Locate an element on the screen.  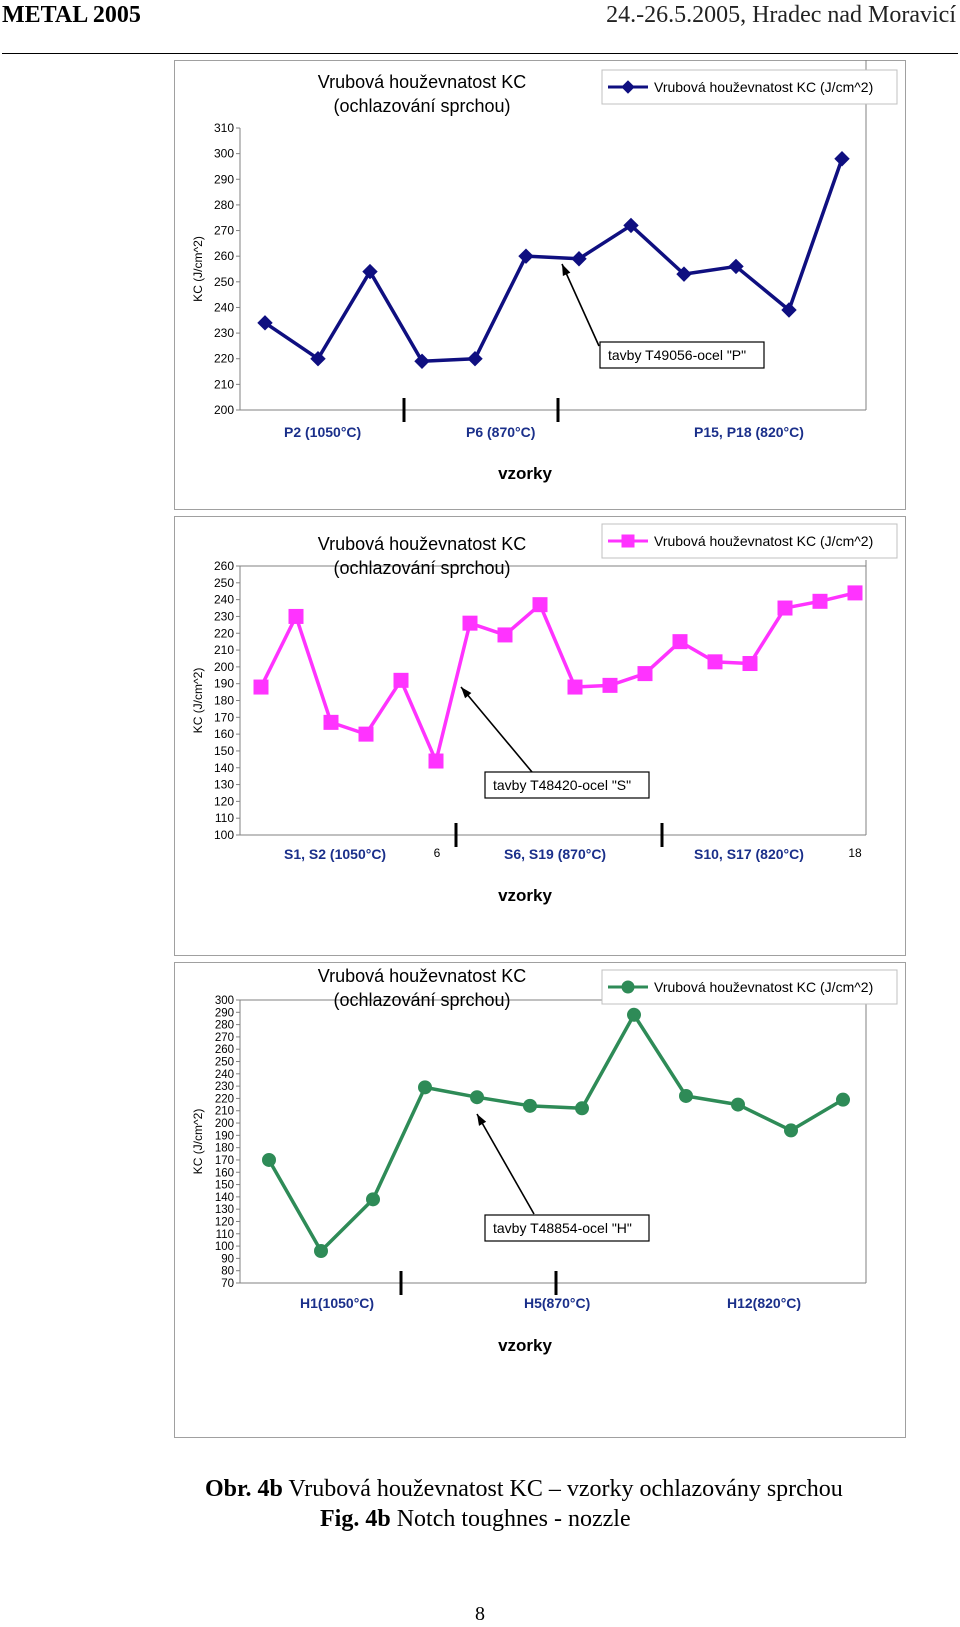
group-label: S1, S2 (1050°C) is located at coordinates (335, 854).